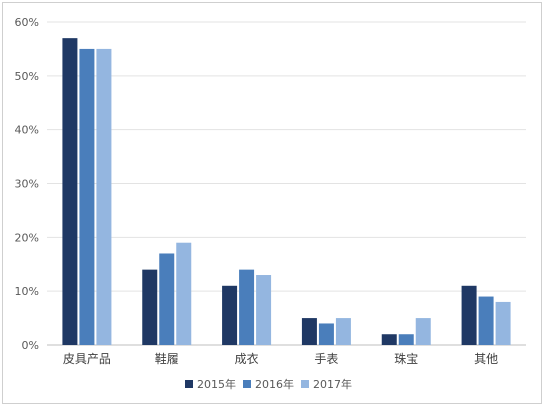  I want to click on bar-2016年-成衣, so click(247, 307).